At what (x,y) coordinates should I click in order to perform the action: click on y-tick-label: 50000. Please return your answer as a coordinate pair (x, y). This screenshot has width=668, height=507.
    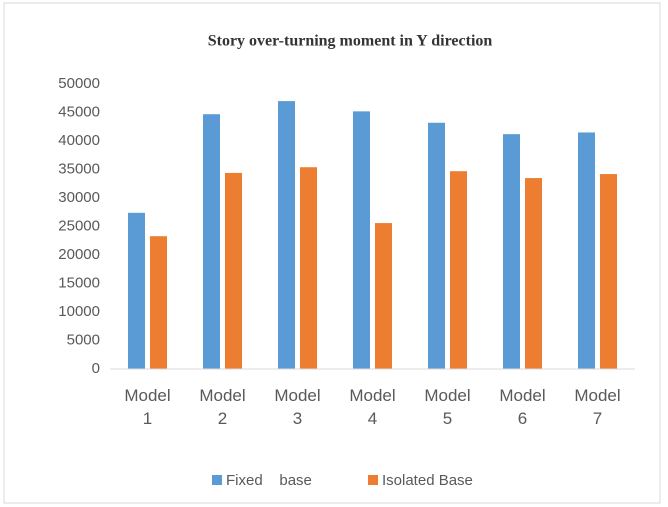
    Looking at the image, I should click on (79, 83).